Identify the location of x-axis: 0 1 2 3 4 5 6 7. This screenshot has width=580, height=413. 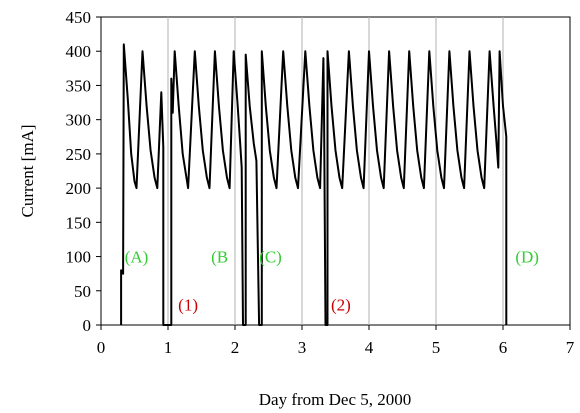
(336, 341).